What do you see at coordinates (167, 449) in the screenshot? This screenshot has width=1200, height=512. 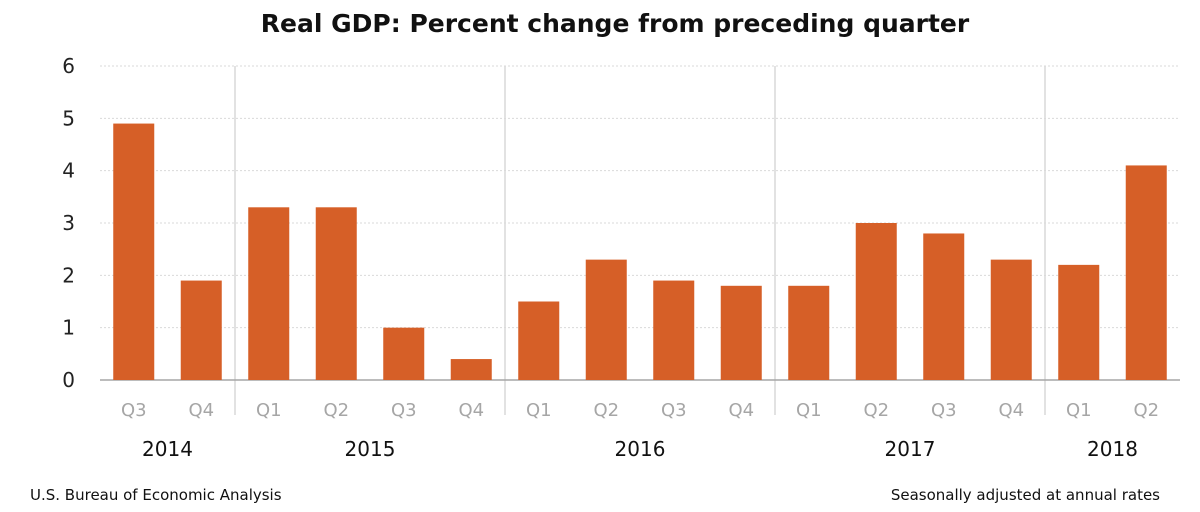 I see `year-label: 2014` at bounding box center [167, 449].